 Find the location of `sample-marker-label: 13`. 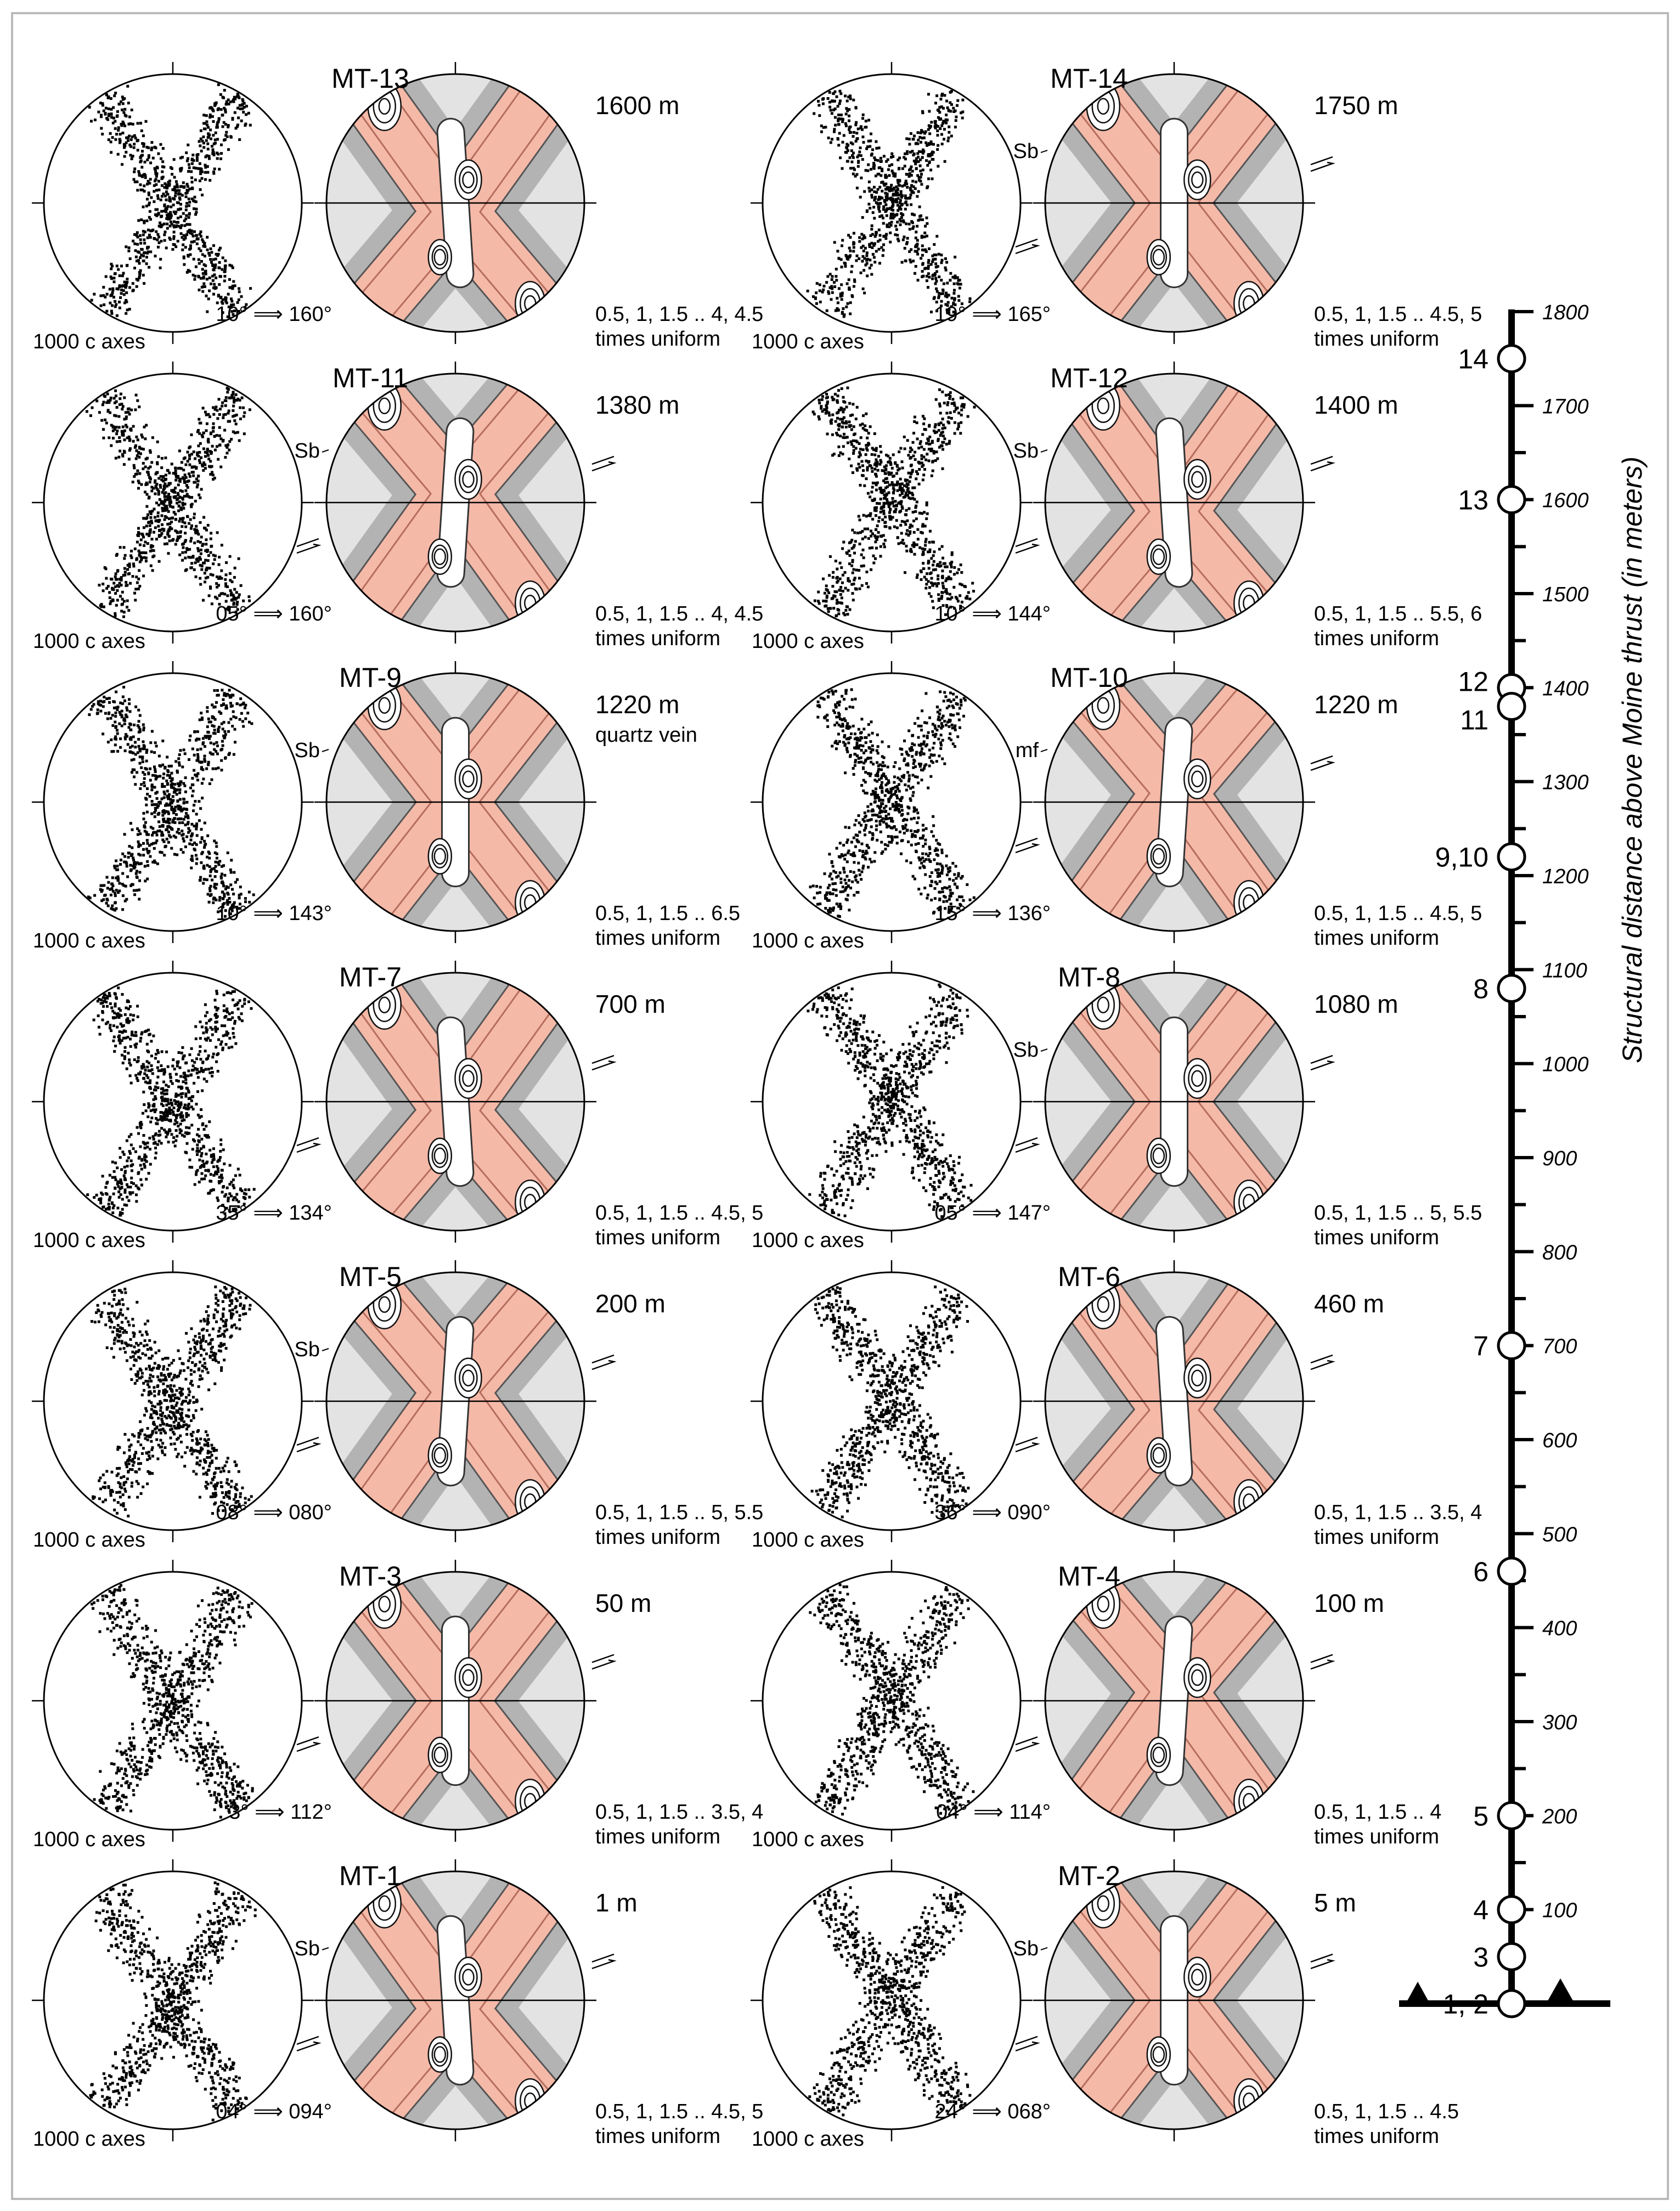

sample-marker-label: 13 is located at coordinates (1473, 500).